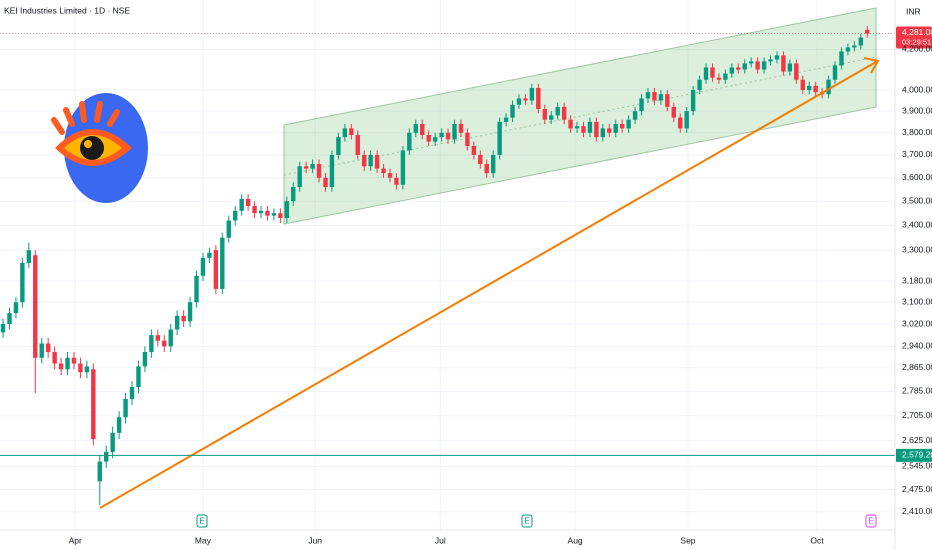  What do you see at coordinates (917, 455) in the screenshot?
I see `price-label: 2,579.20` at bounding box center [917, 455].